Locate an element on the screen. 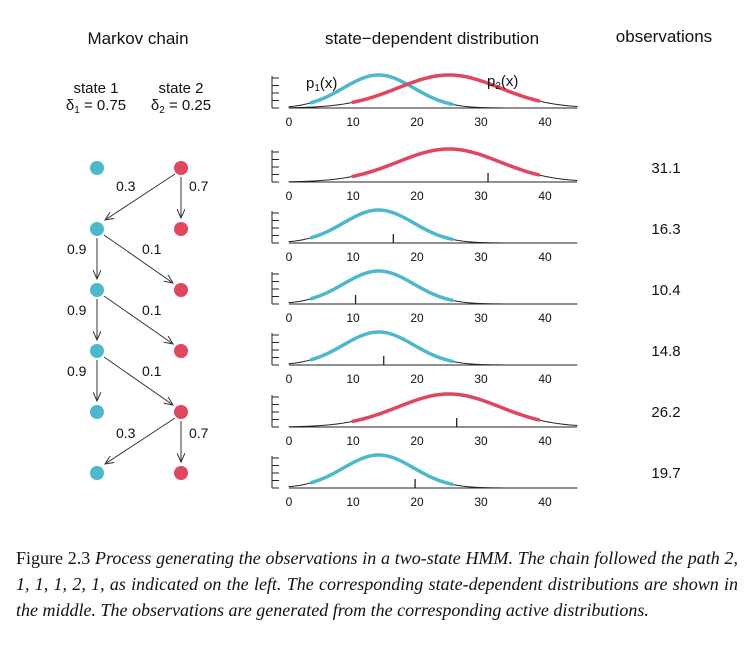 The width and height of the screenshot is (751, 665). observation-value: 10.4 is located at coordinates (665, 290).